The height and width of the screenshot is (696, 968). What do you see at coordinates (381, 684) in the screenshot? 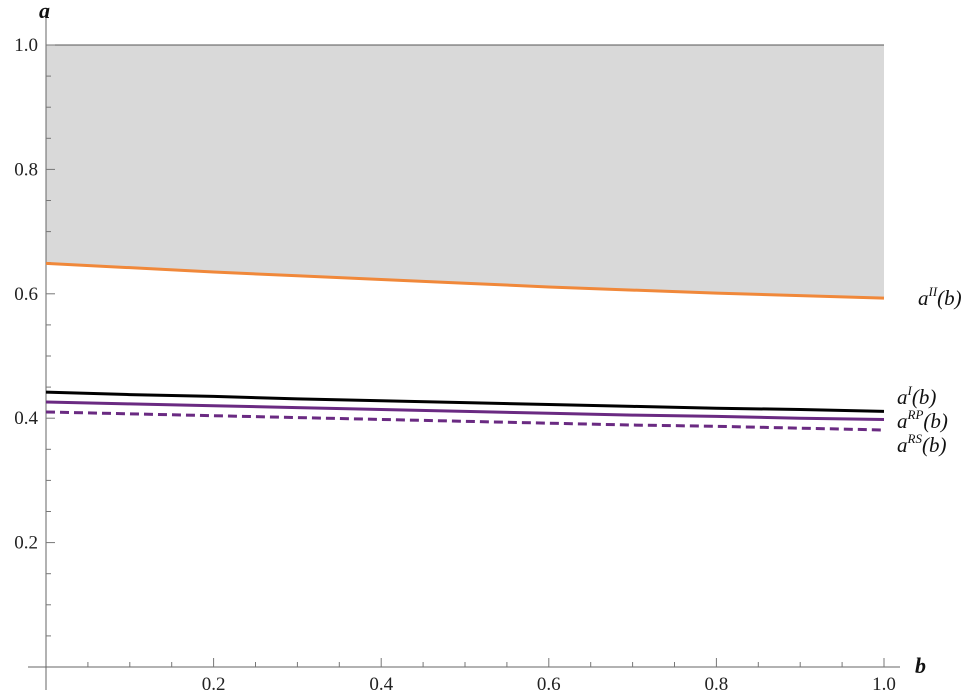
I see `x-tick-label: 0.4` at bounding box center [381, 684].